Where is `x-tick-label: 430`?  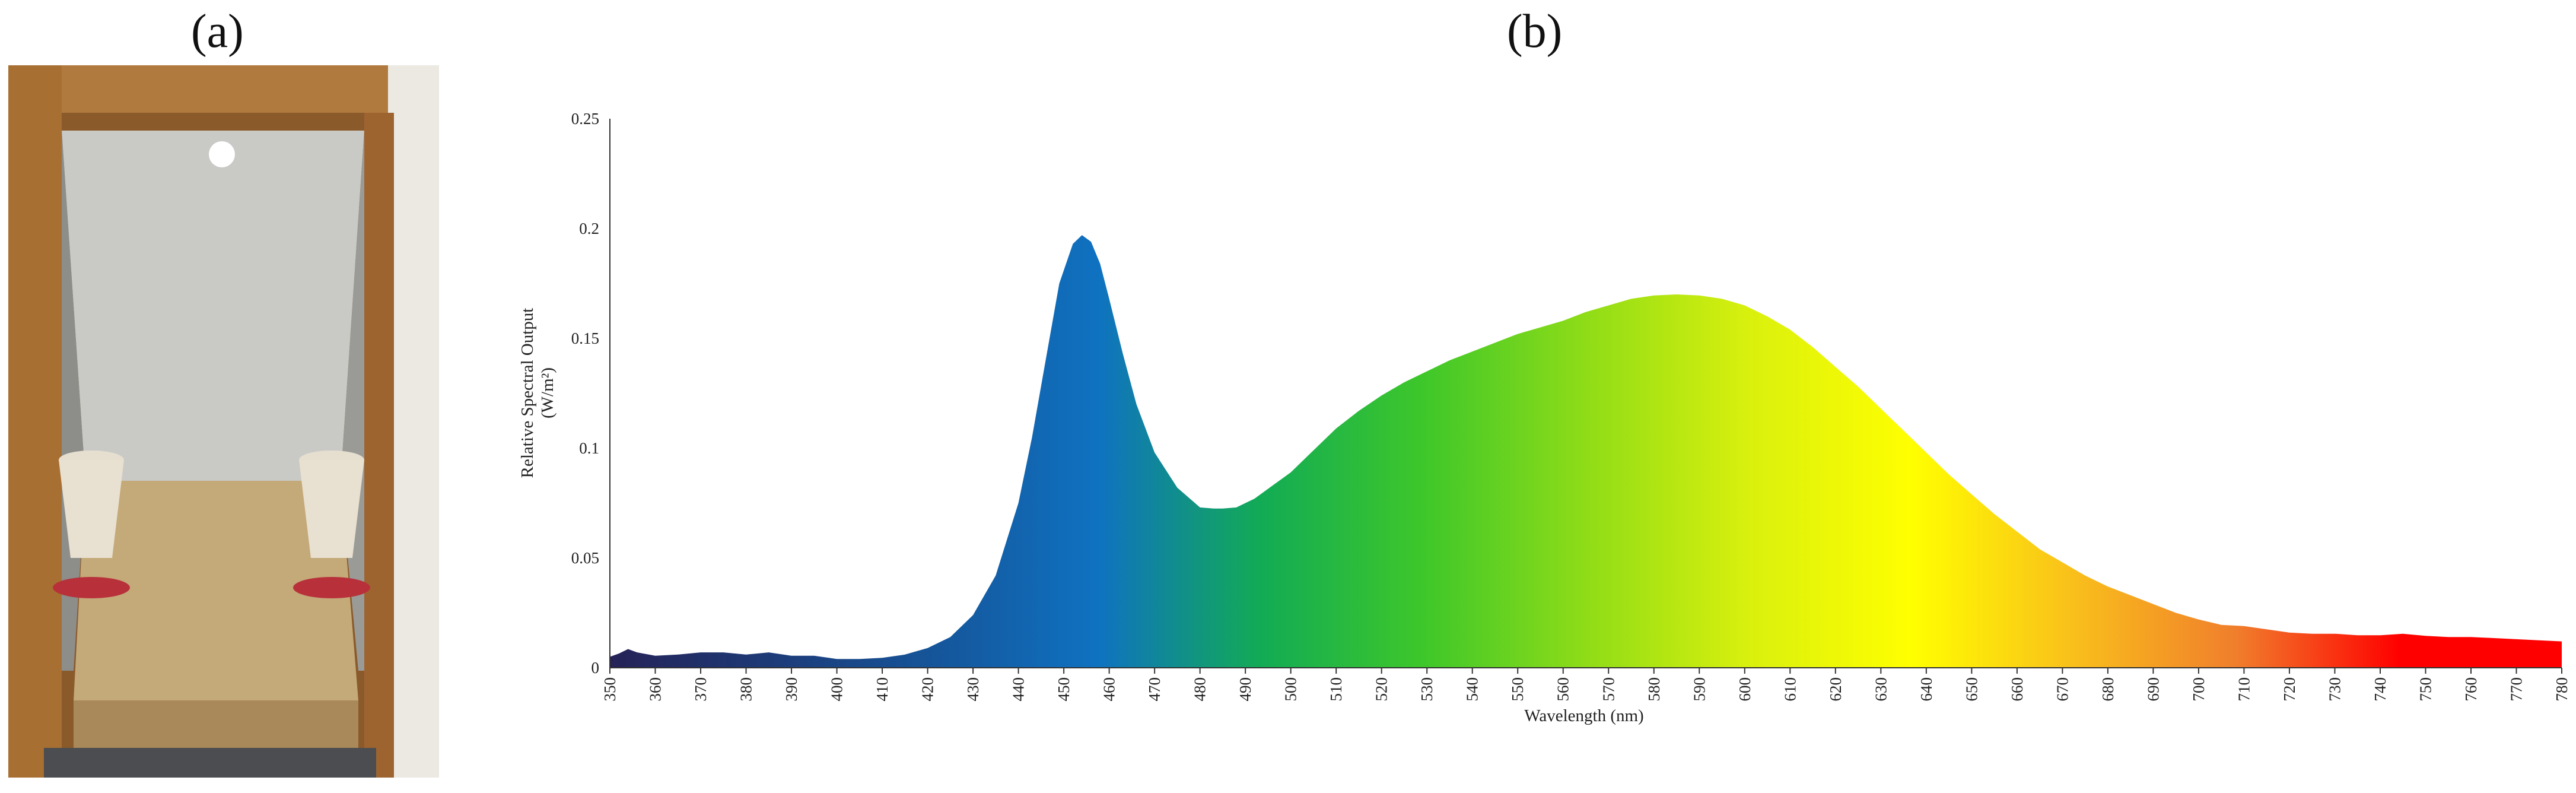
x-tick-label: 430 is located at coordinates (973, 690).